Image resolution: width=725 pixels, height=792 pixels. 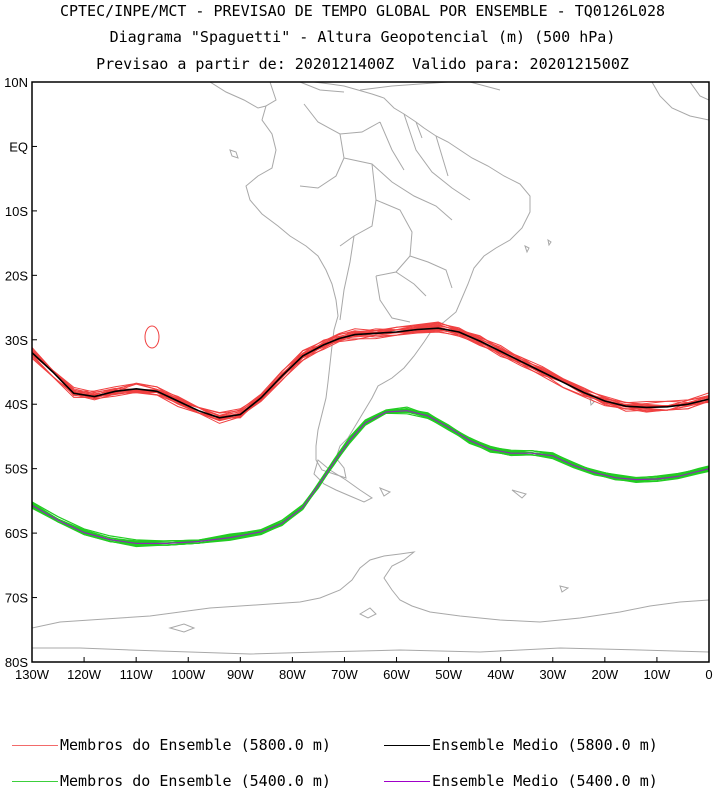 I want to click on lon-label: 130W, so click(x=32, y=674).